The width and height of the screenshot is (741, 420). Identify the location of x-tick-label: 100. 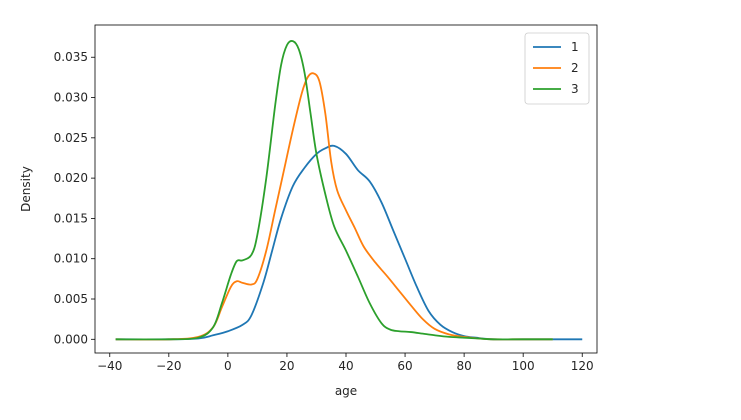
(523, 366).